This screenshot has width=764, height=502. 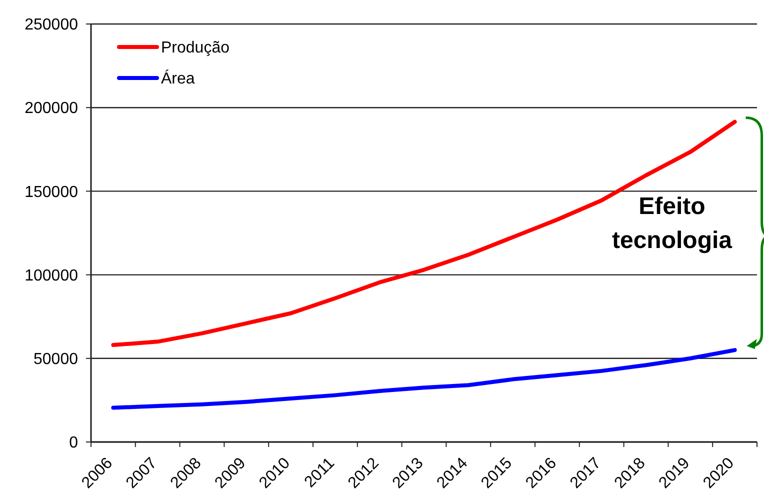 I want to click on y-tick-label: 200000, so click(x=51, y=109).